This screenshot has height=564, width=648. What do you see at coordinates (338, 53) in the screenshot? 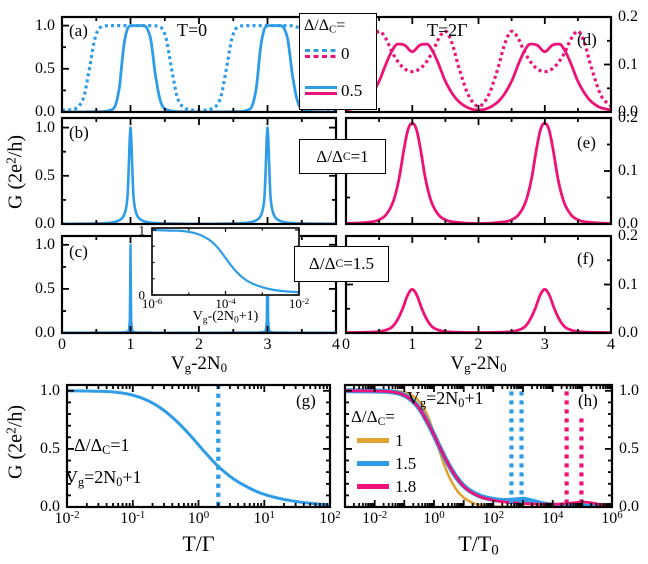
I see `legend-entry-dashed: 0` at bounding box center [338, 53].